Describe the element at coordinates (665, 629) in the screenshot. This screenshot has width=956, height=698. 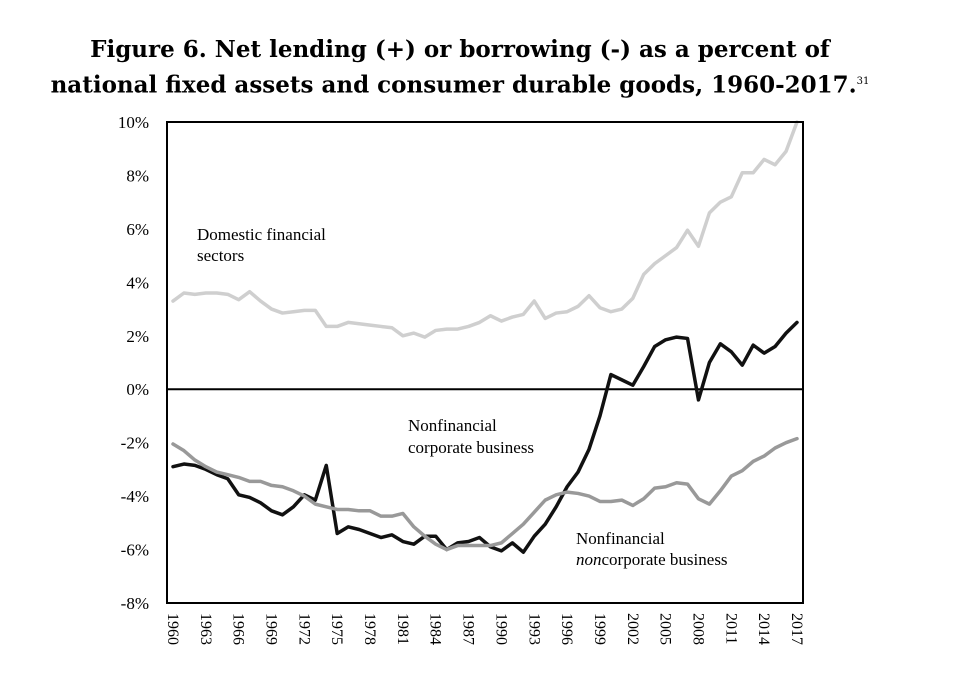
I see `x-tick-label: 2005` at that location.